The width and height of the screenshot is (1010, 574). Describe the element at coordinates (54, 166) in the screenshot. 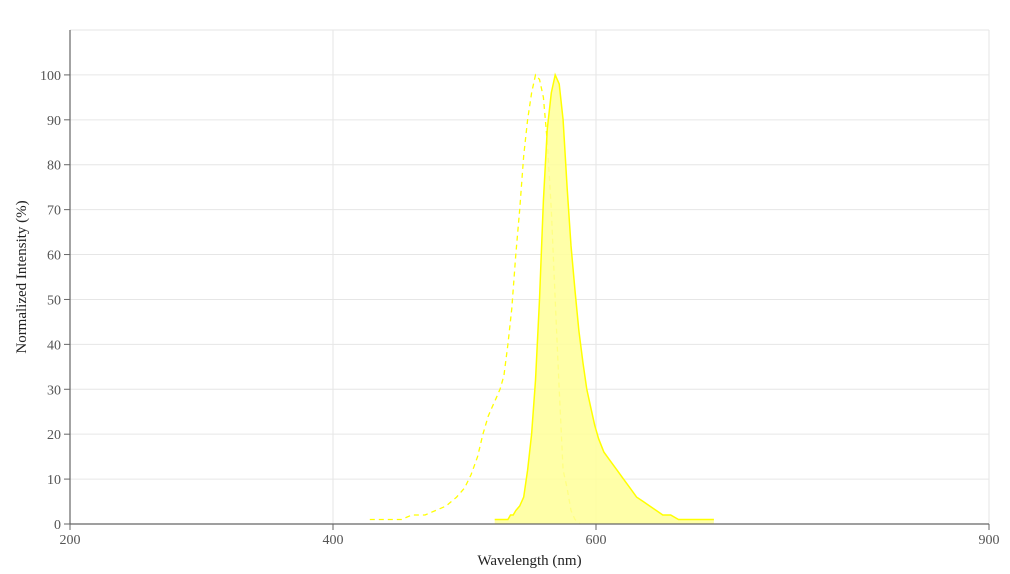

I see `y-tick-label: 80` at that location.